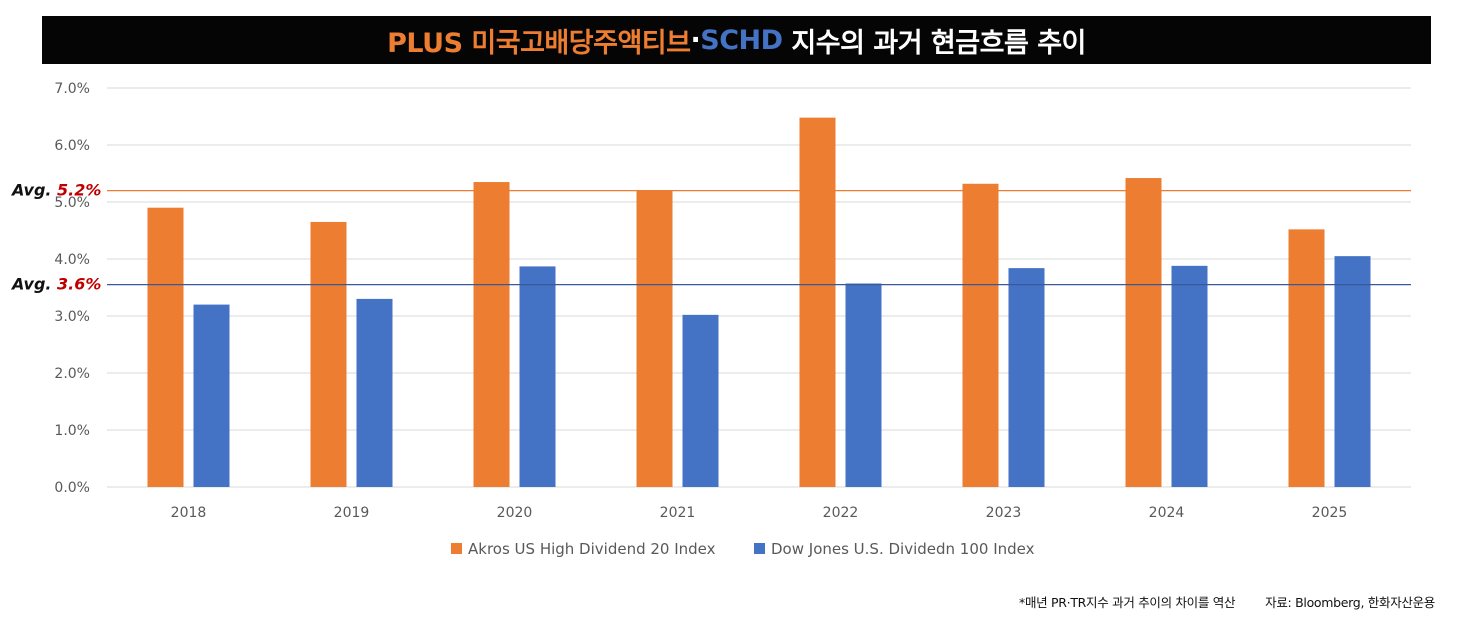 The width and height of the screenshot is (1471, 620). Describe the element at coordinates (654, 338) in the screenshot. I see `akros-bar-2021` at that location.